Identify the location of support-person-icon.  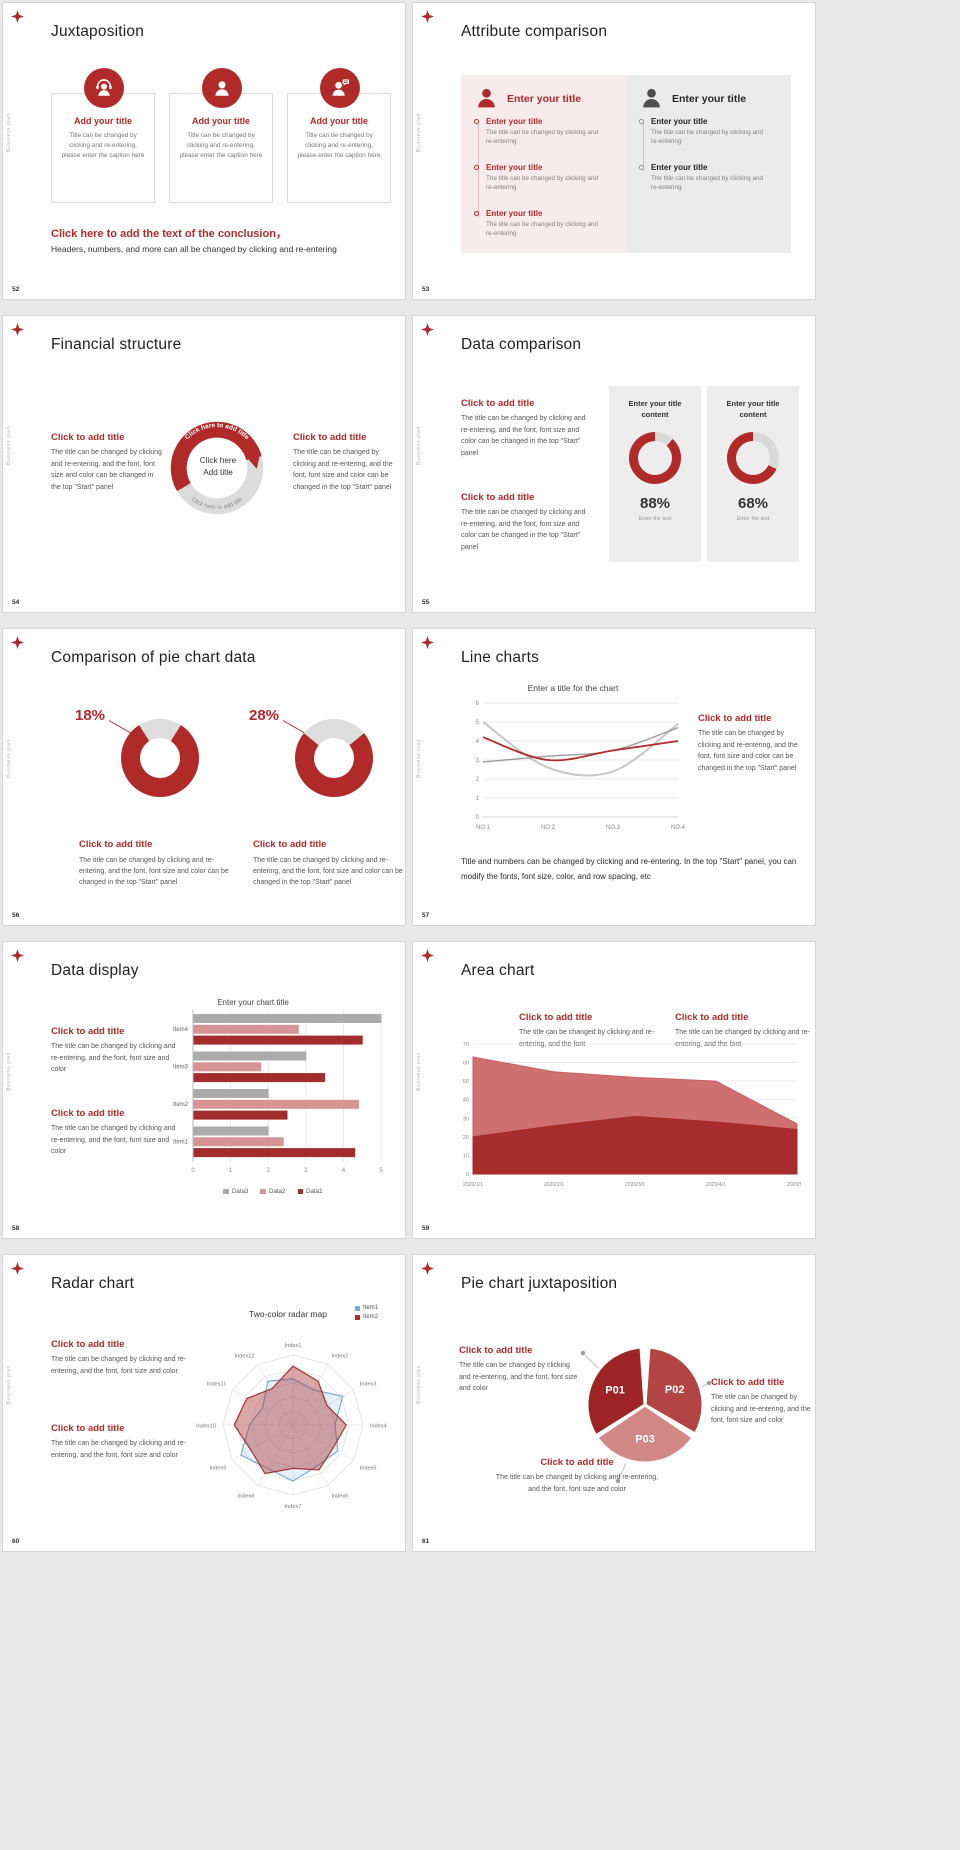
(104, 88).